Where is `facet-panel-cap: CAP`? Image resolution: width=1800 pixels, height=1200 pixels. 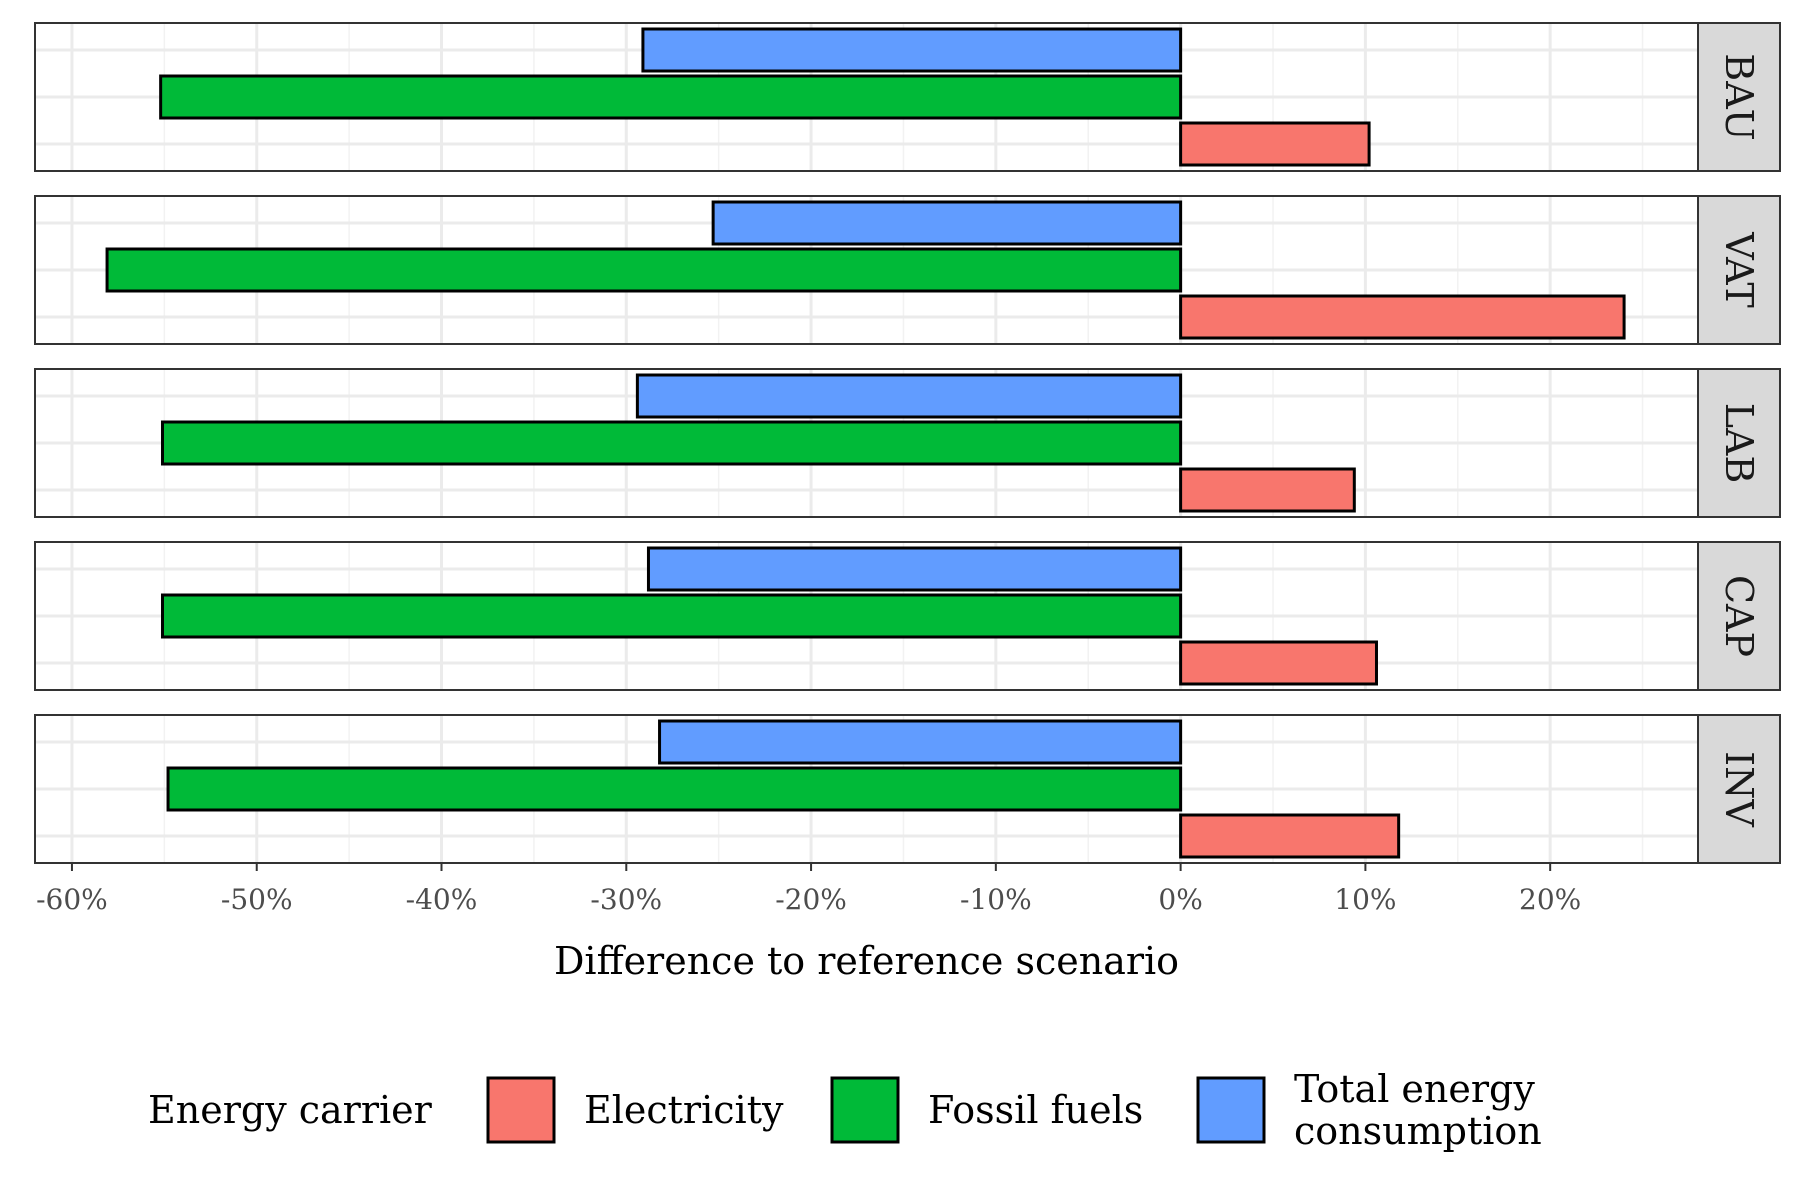
facet-panel-cap: CAP is located at coordinates (907, 616).